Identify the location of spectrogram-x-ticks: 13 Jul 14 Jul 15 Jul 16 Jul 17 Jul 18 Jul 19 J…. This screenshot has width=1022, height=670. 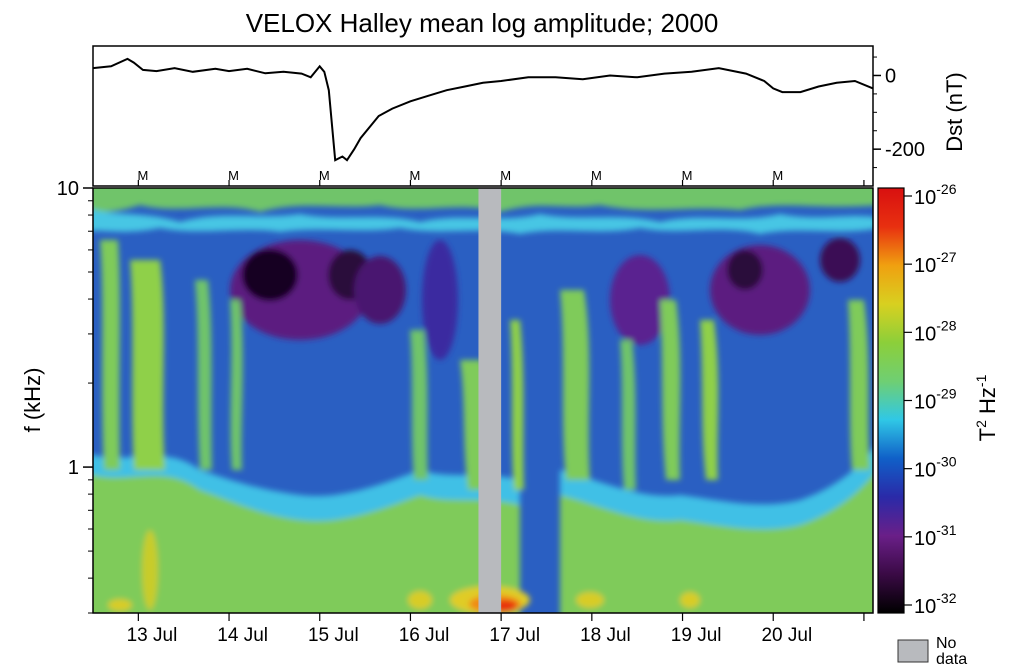
(496, 629).